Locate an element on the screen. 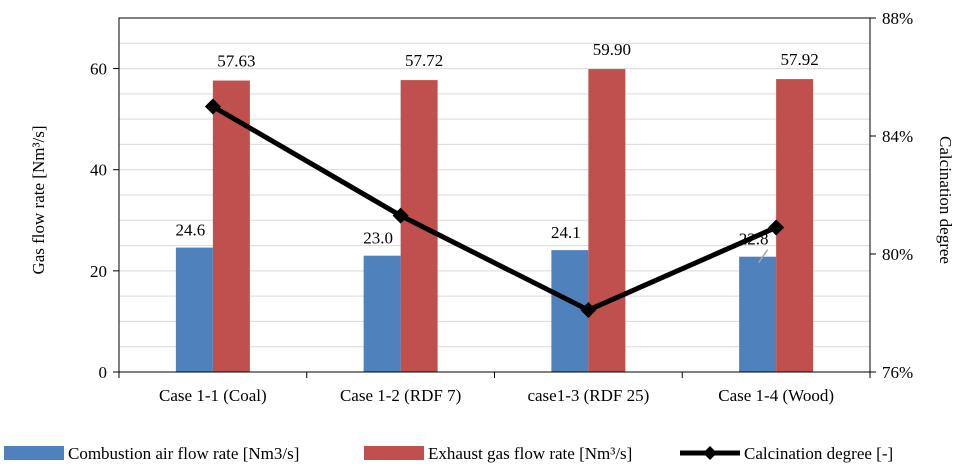  y-tick-label: 20 is located at coordinates (98, 271).